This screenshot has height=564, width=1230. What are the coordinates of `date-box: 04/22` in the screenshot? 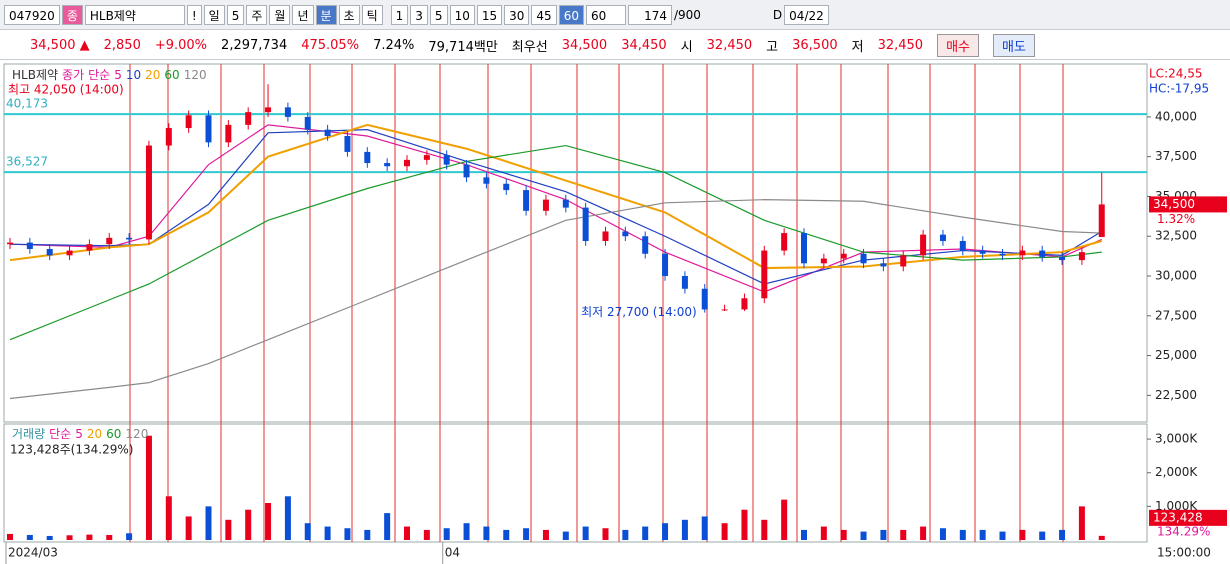 It's located at (806, 14).